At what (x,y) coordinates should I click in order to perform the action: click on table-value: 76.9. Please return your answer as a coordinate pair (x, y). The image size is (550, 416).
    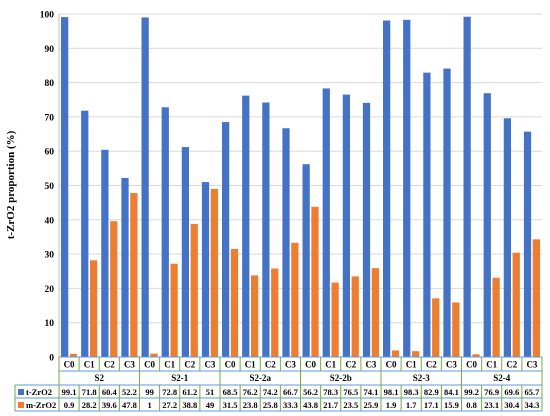
    Looking at the image, I should click on (491, 392).